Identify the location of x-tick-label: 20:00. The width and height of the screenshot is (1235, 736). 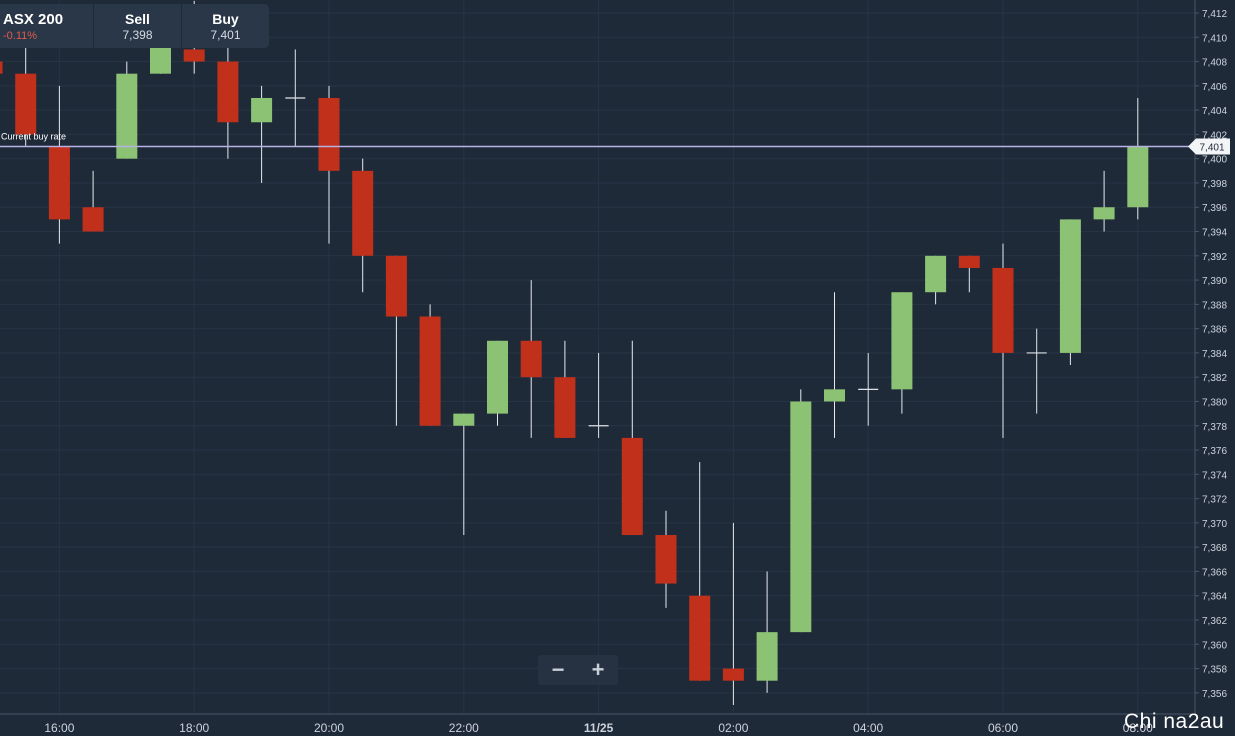
(329, 728).